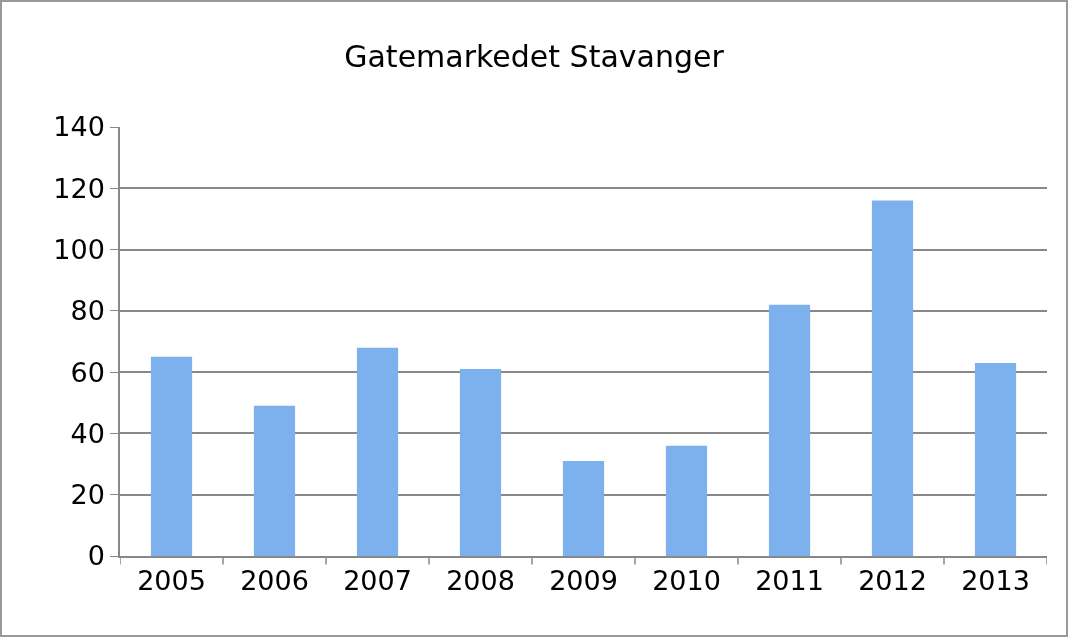 The image size is (1068, 637). Describe the element at coordinates (79, 250) in the screenshot. I see `y-tick-label: 100` at that location.